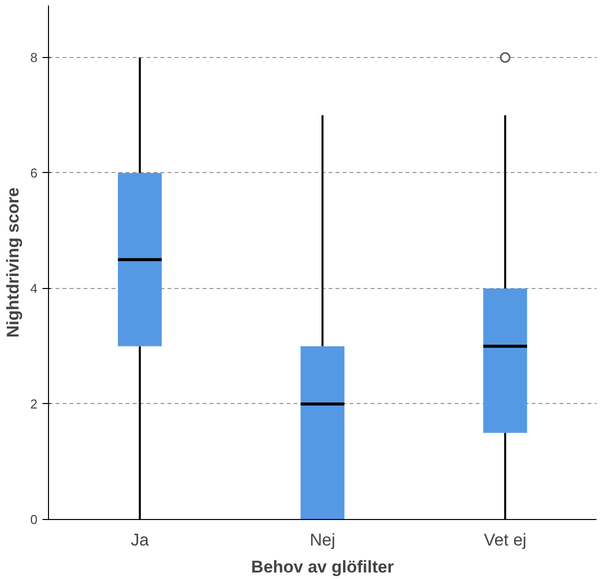 The height and width of the screenshot is (579, 601). Describe the element at coordinates (34, 172) in the screenshot. I see `y-tick-label: 6` at that location.